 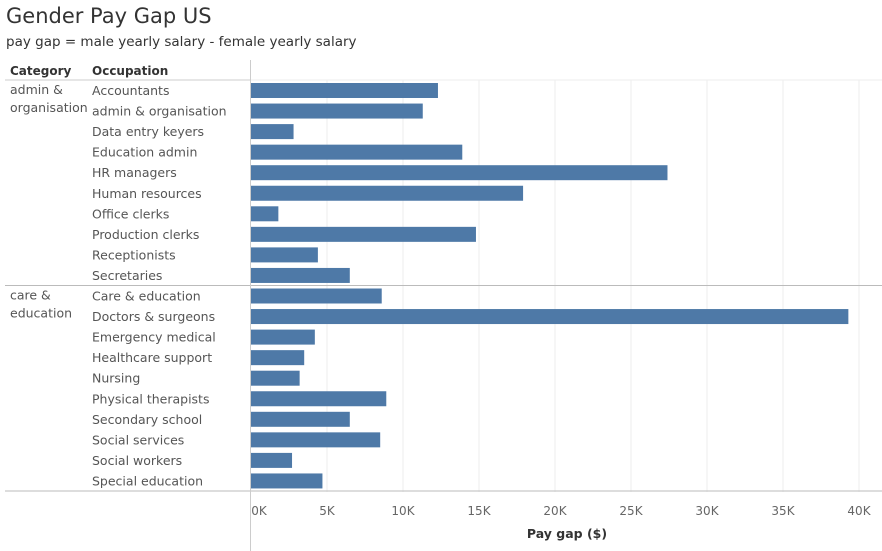 What do you see at coordinates (147, 480) in the screenshot?
I see `occupation-label: Special education` at bounding box center [147, 480].